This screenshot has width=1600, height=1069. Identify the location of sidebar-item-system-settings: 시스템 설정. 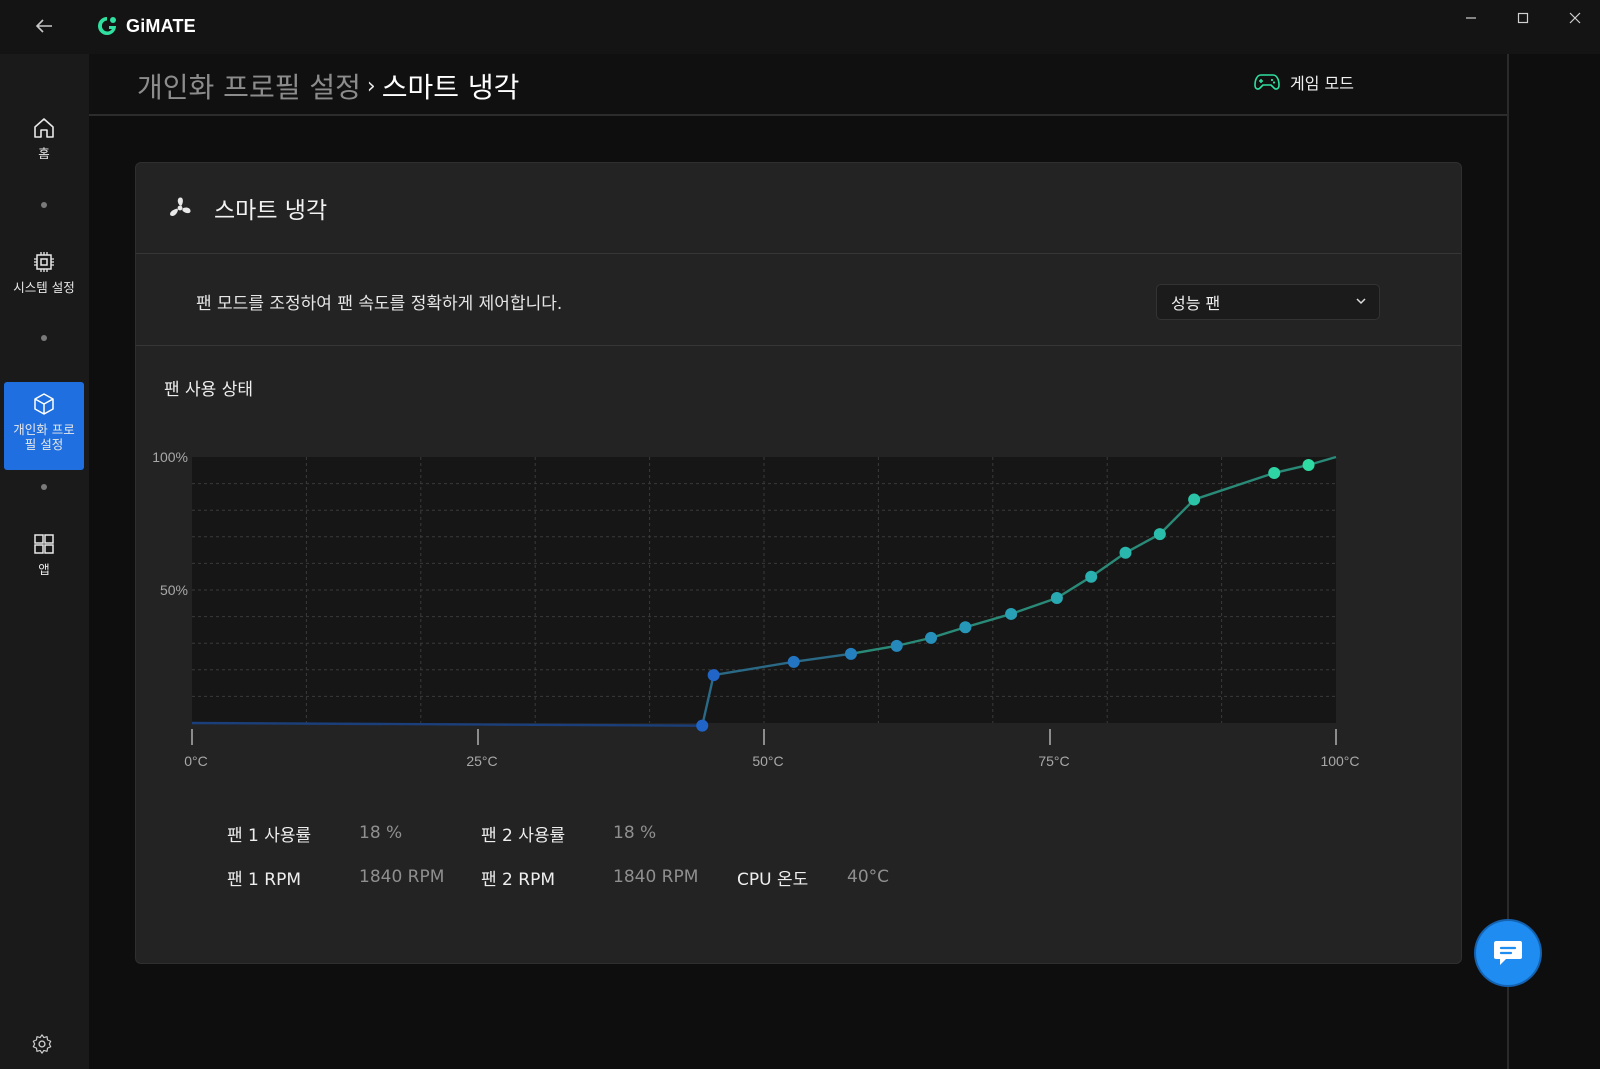
(44, 280).